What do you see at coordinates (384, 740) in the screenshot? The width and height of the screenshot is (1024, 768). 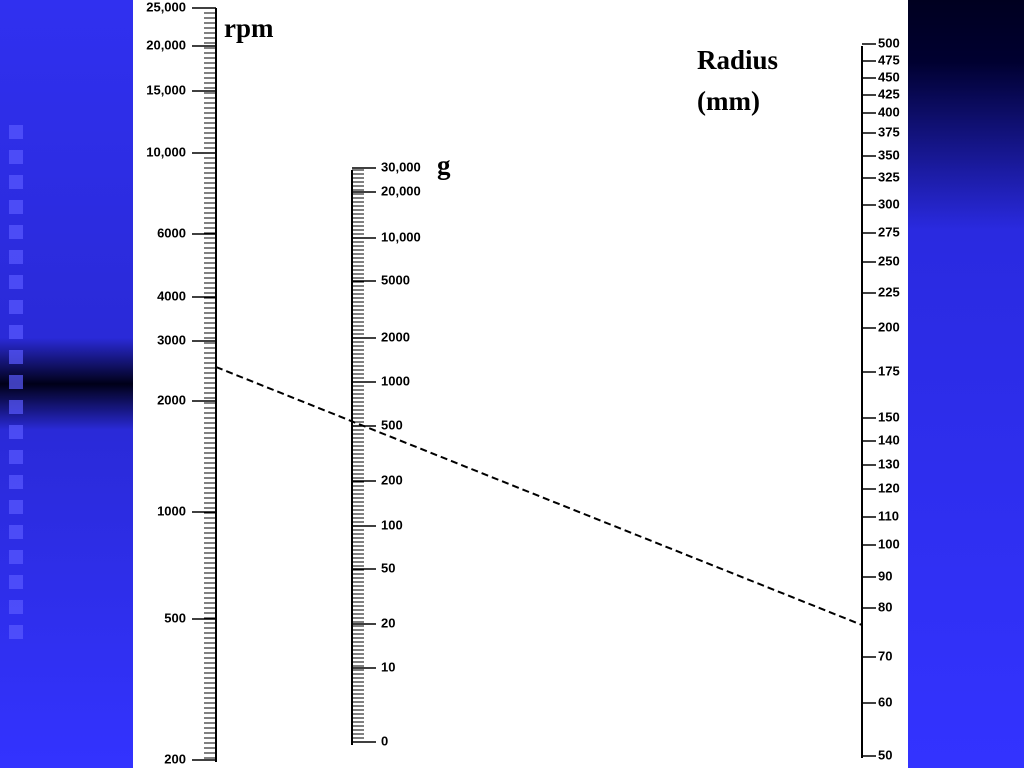 I see `tick-label: 0` at bounding box center [384, 740].